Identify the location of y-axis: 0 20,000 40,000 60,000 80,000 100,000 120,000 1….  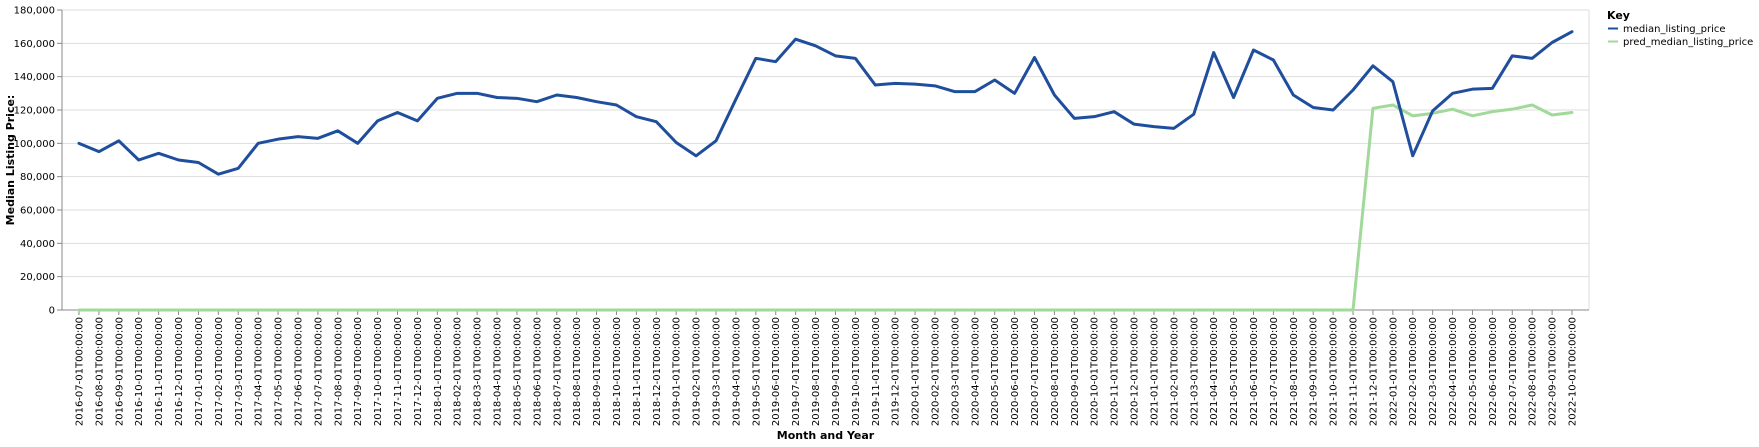
(38, 161).